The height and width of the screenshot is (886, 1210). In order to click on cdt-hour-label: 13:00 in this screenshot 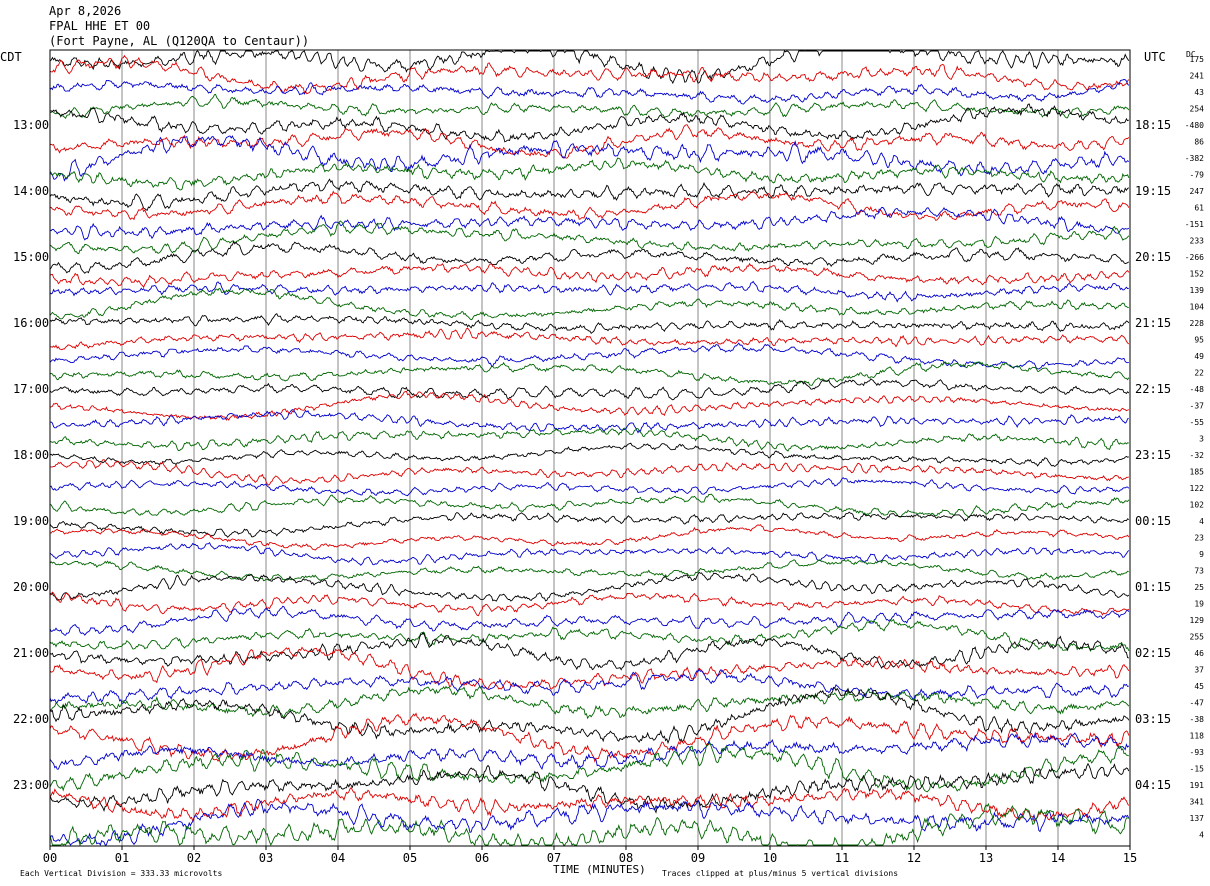, I will do `click(31, 125)`.